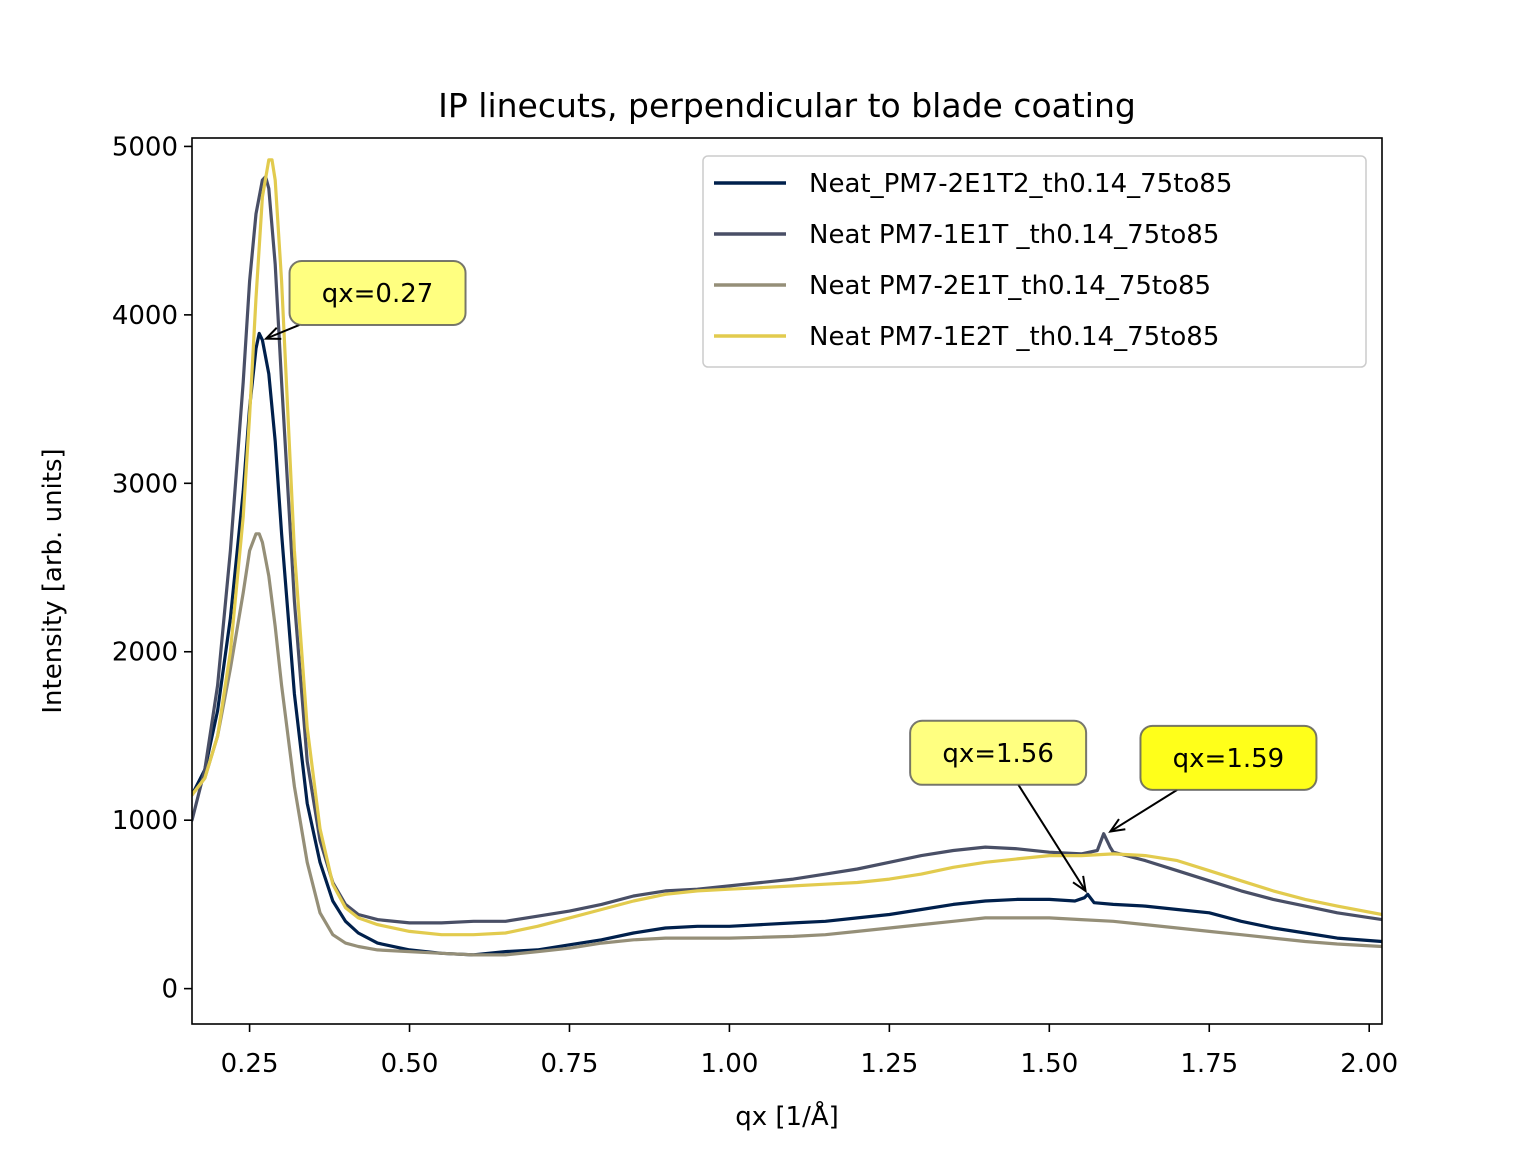  I want to click on annotation-3: qx=1.59, so click(1213, 778).